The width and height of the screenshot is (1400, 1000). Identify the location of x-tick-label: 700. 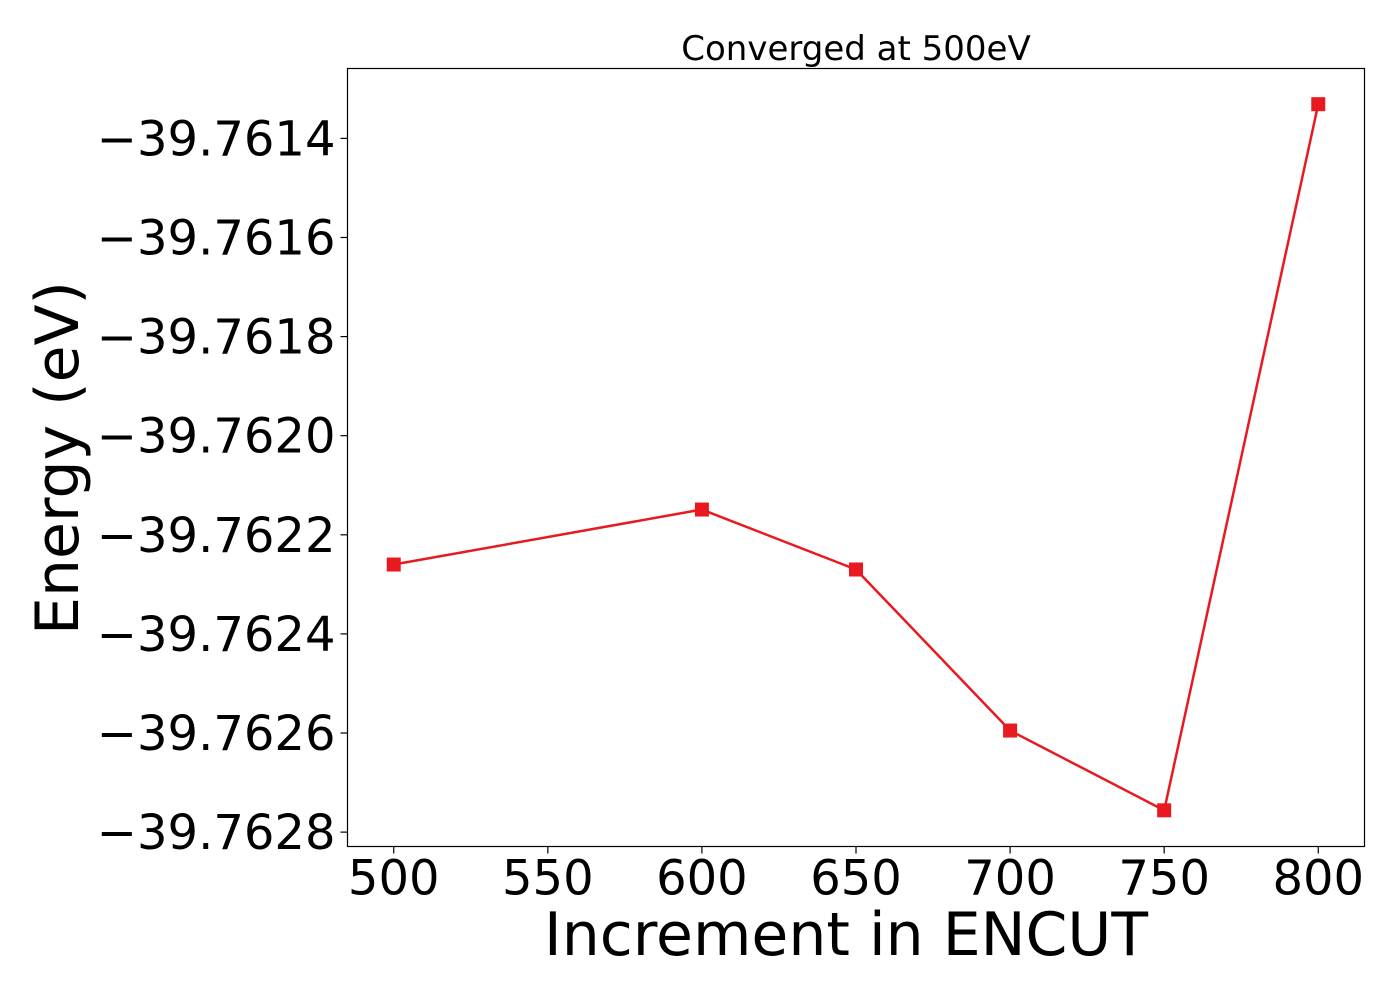
(1010, 879).